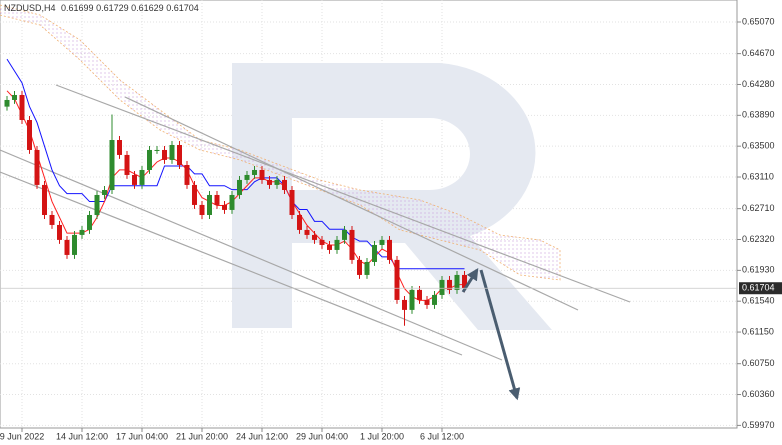 This screenshot has height=445, width=782. Describe the element at coordinates (758, 146) in the screenshot. I see `y-tick-label: 0.63500` at that location.